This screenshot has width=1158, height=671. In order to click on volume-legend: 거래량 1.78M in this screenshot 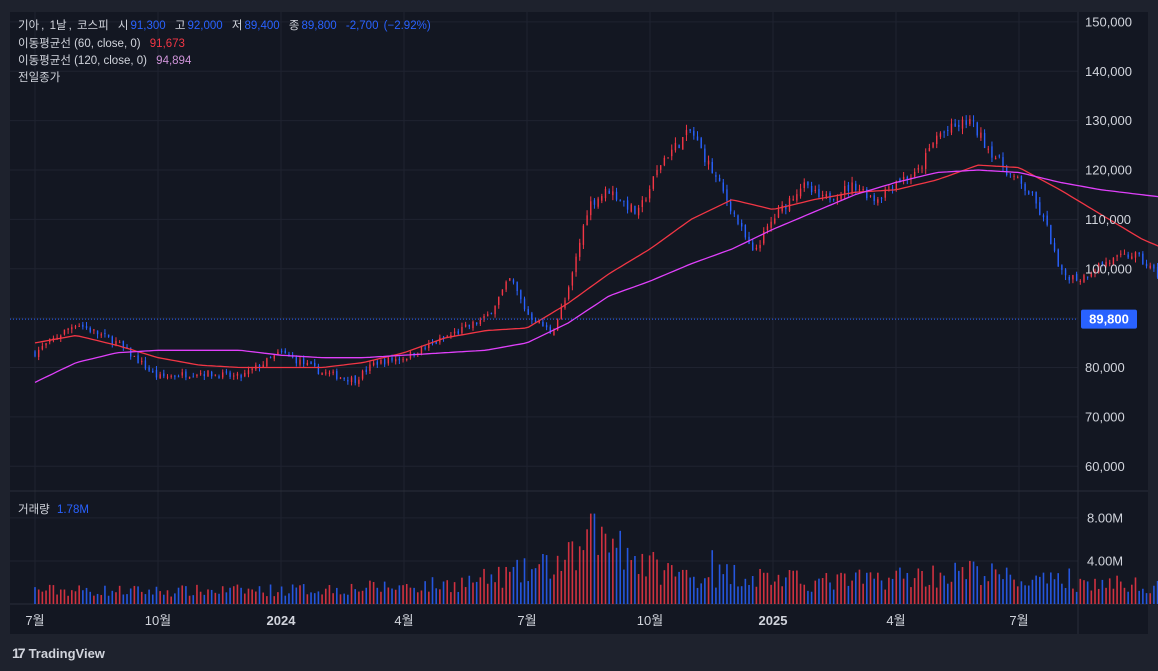, I will do `click(53, 509)`.